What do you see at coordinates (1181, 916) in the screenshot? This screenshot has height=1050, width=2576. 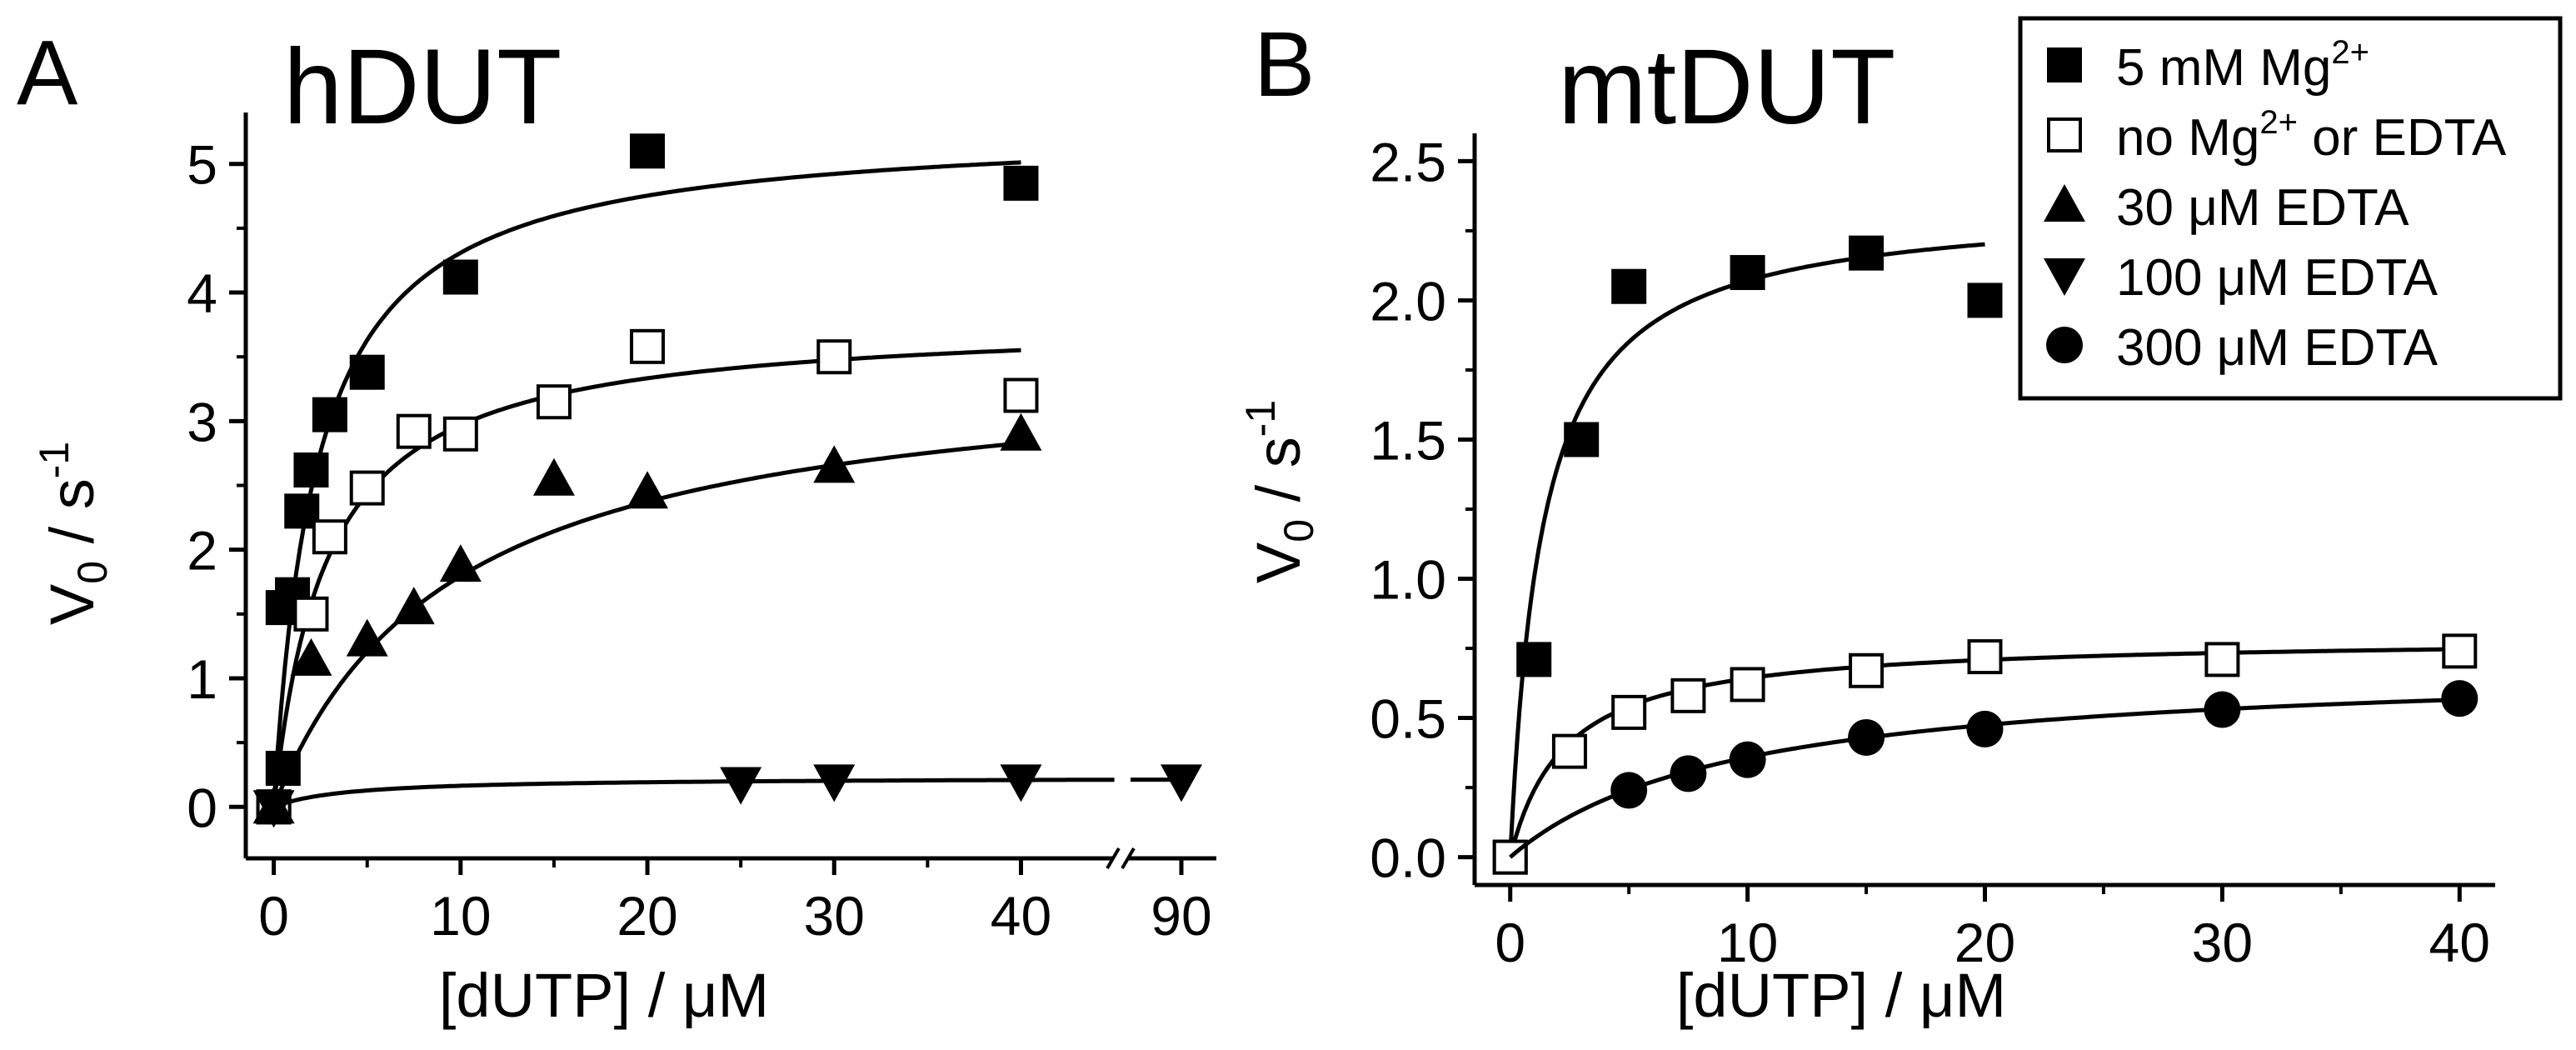 I see `x-tick-label: 90` at bounding box center [1181, 916].